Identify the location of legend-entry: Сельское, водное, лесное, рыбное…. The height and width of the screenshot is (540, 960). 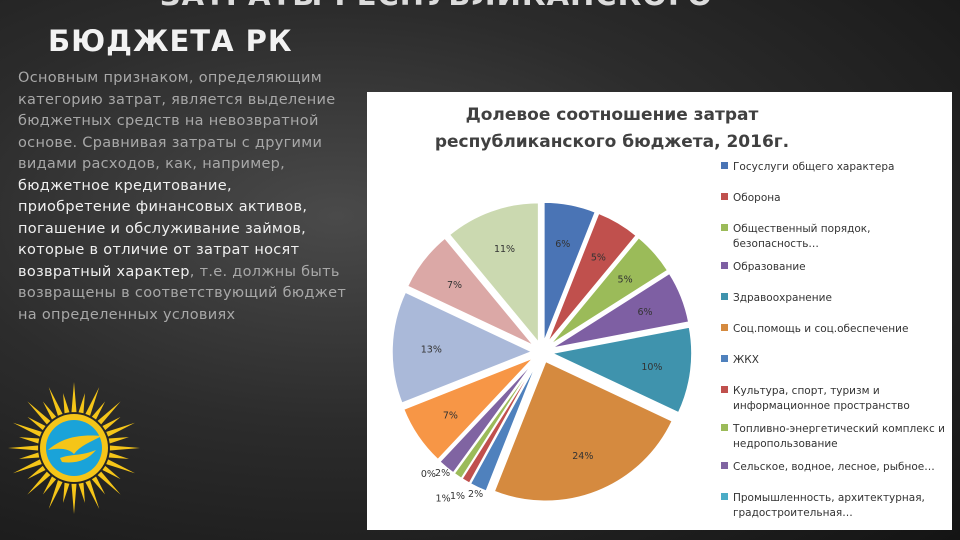
(834, 467).